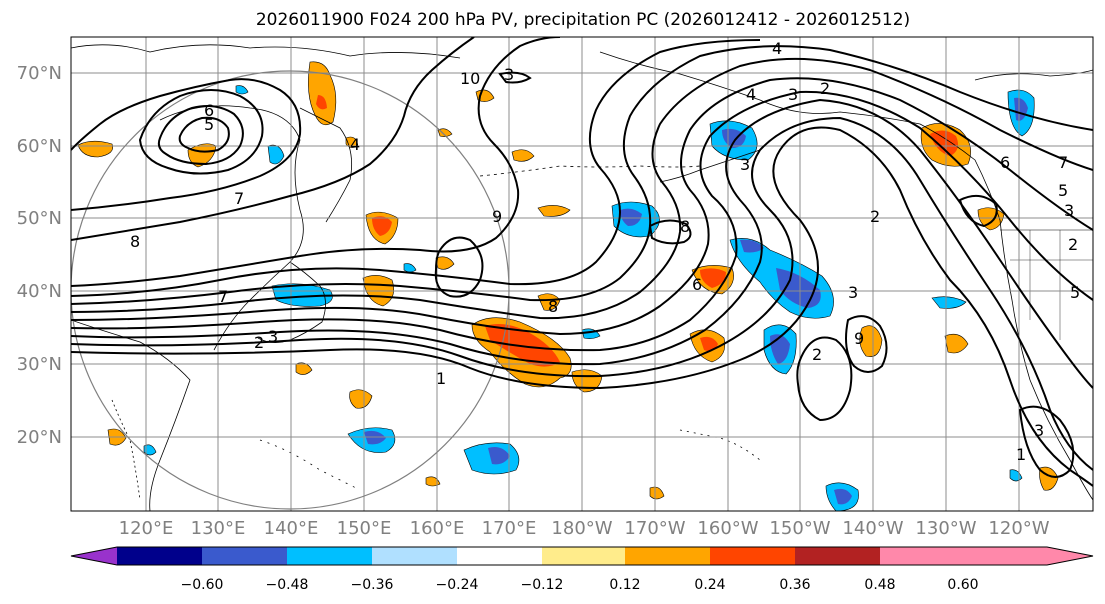  What do you see at coordinates (242, 90) in the screenshot?
I see `neg-region-arctic` at bounding box center [242, 90].